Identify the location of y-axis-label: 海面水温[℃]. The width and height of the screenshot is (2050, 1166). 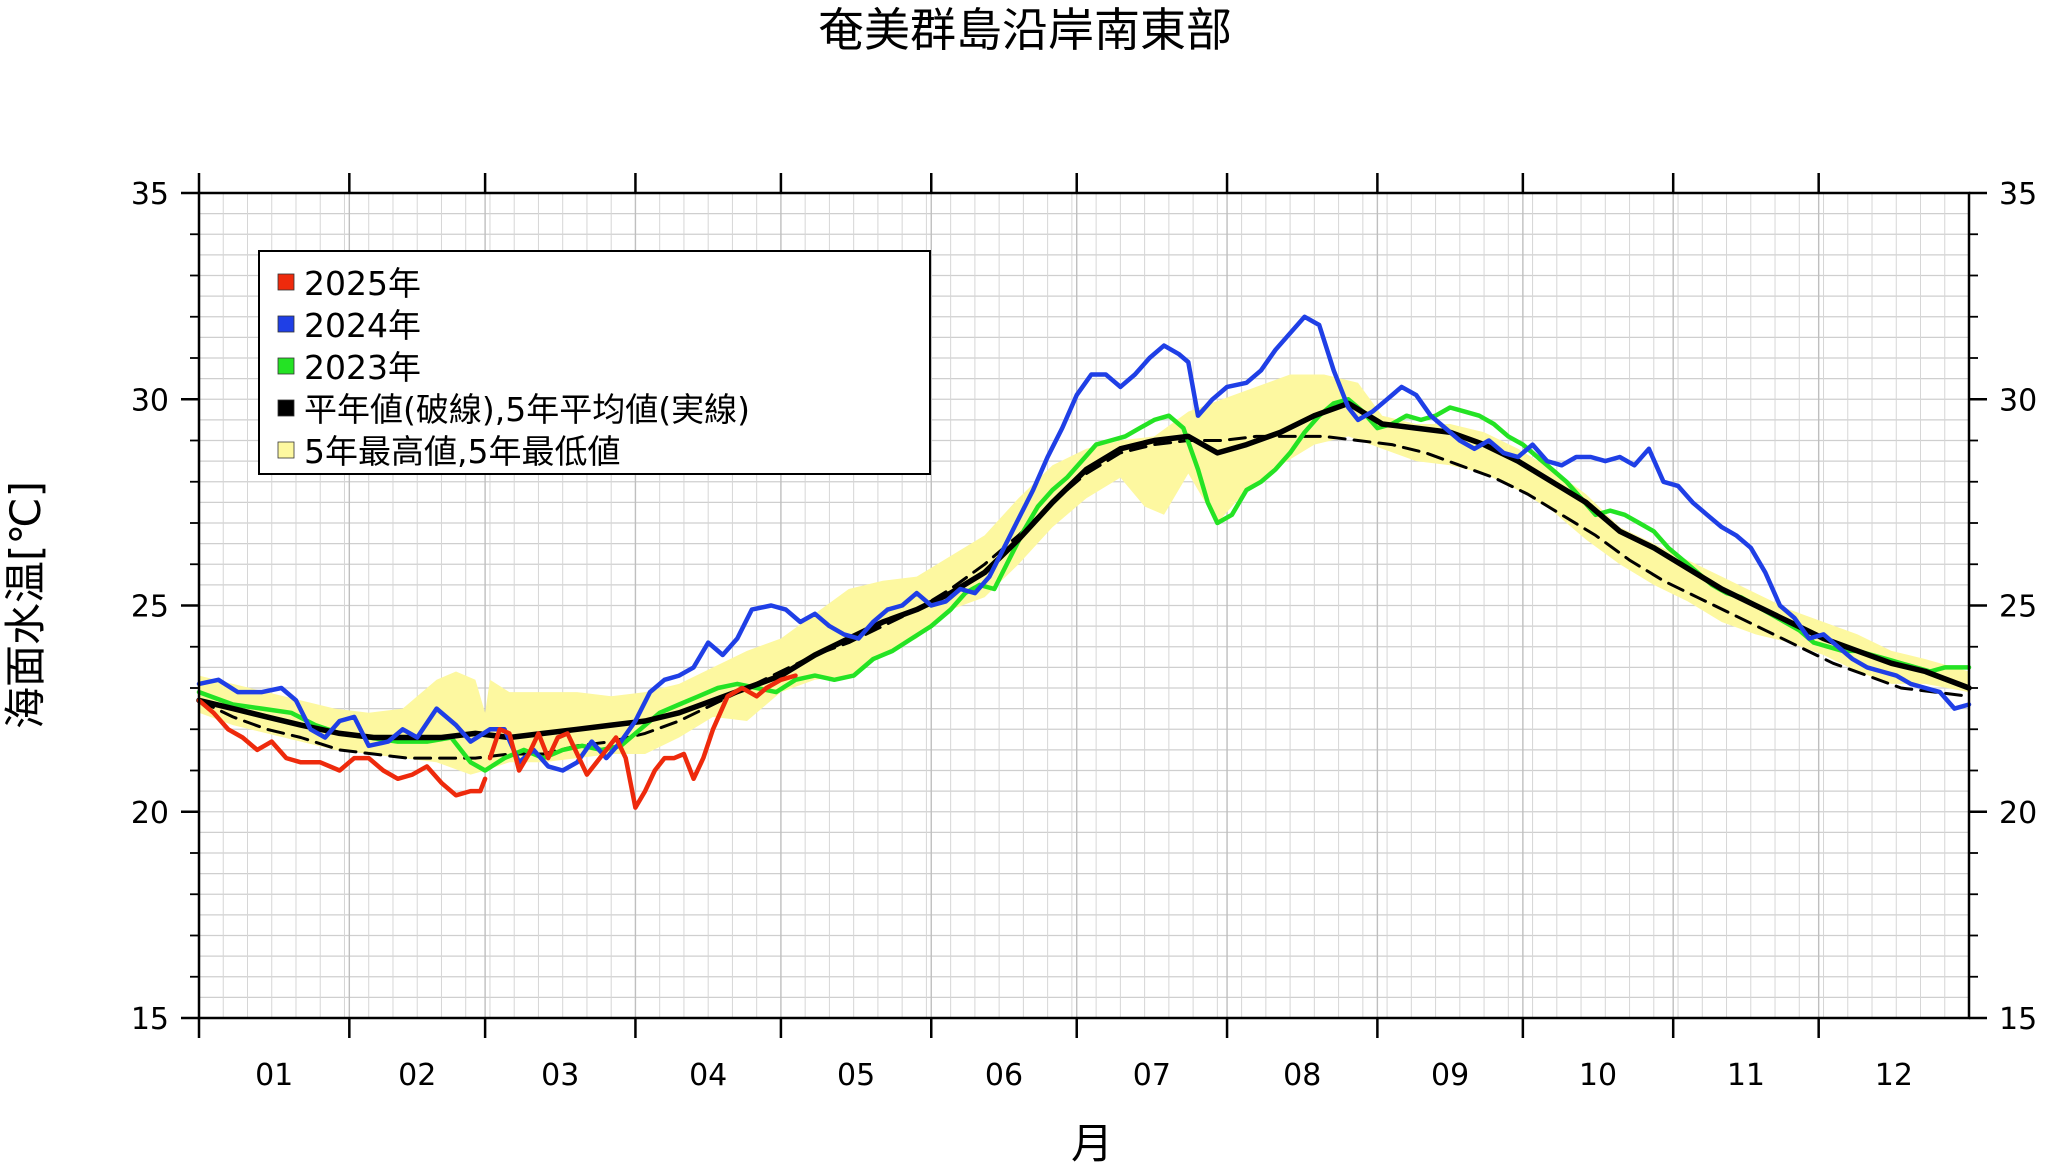
(25, 605).